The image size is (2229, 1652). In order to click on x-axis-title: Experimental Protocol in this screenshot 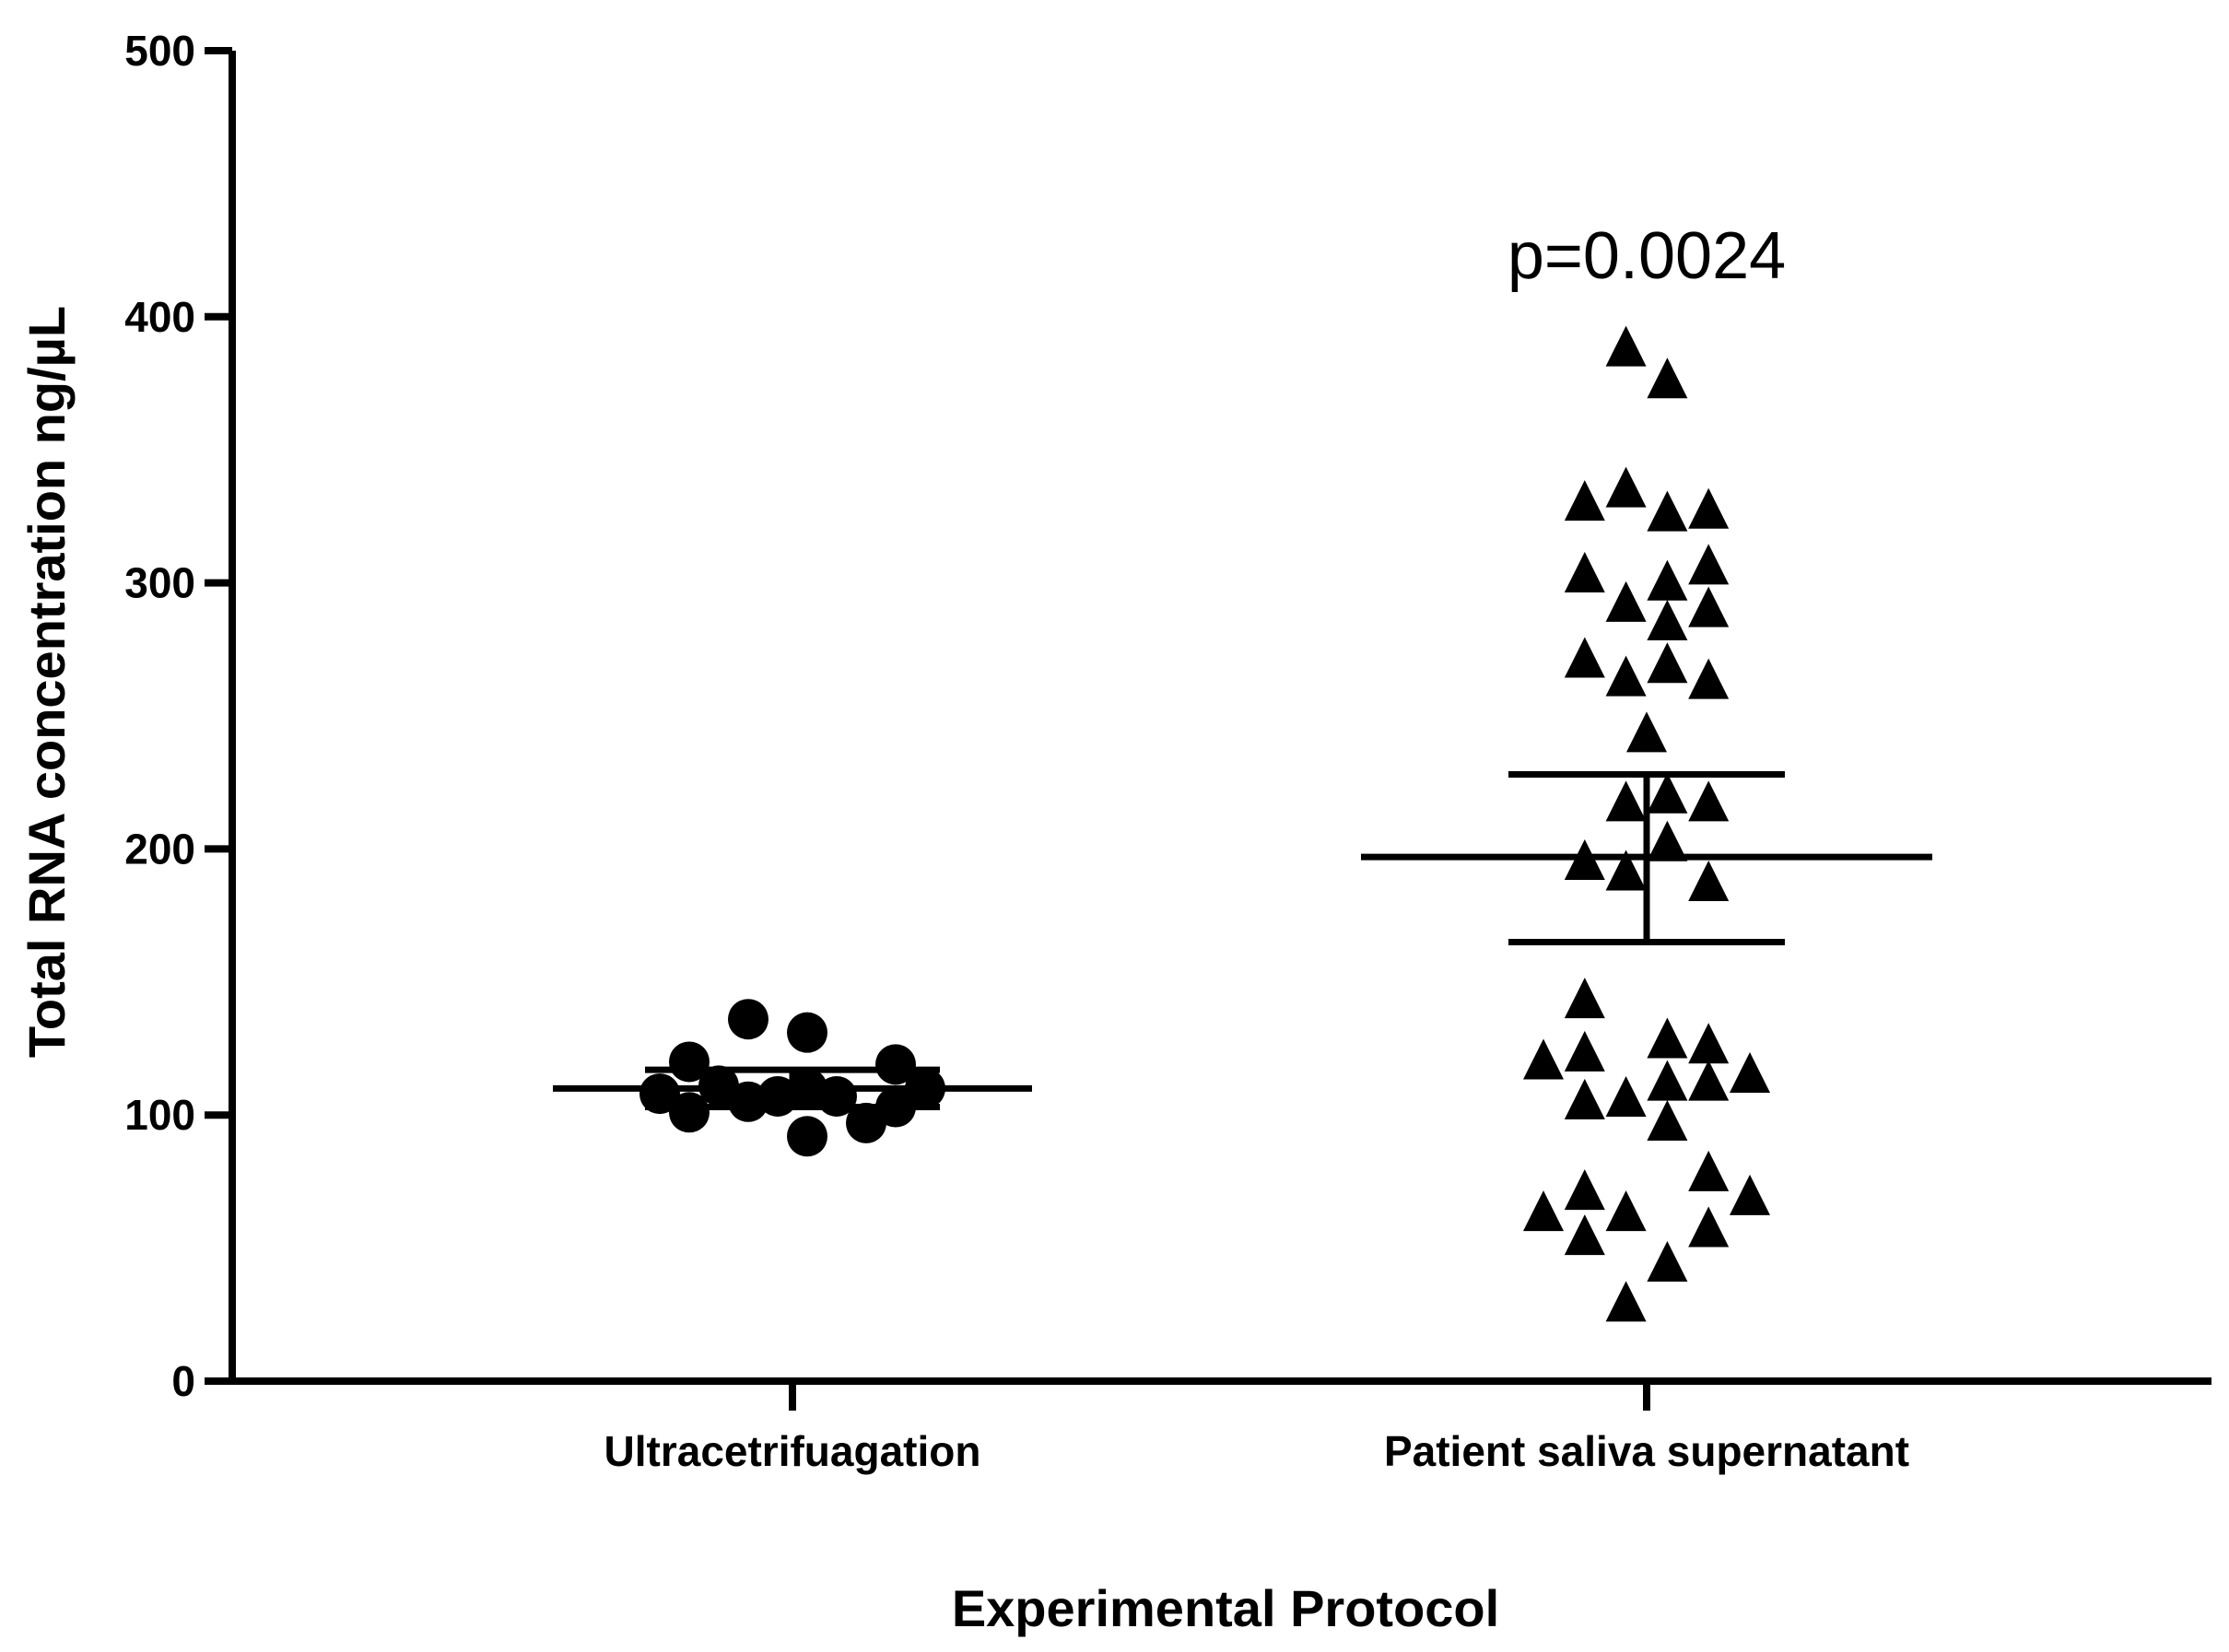, I will do `click(1226, 1608)`.